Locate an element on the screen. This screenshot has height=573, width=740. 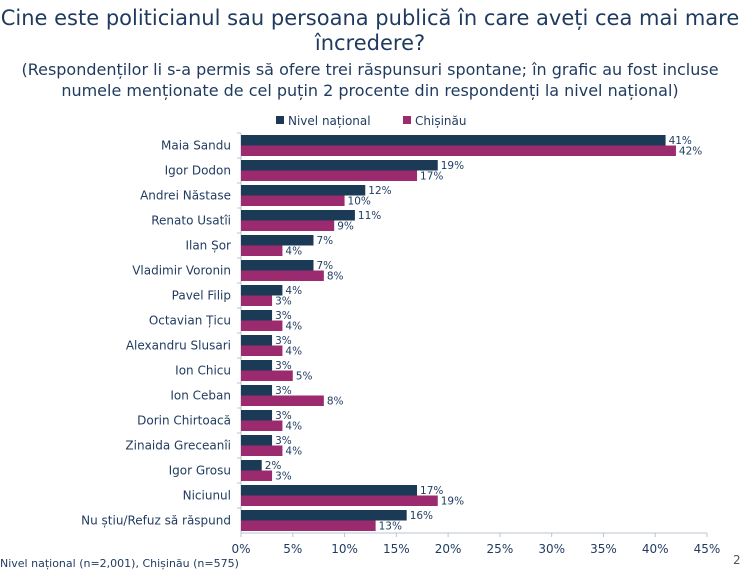
data-label-national: 41% is located at coordinates (680, 141).